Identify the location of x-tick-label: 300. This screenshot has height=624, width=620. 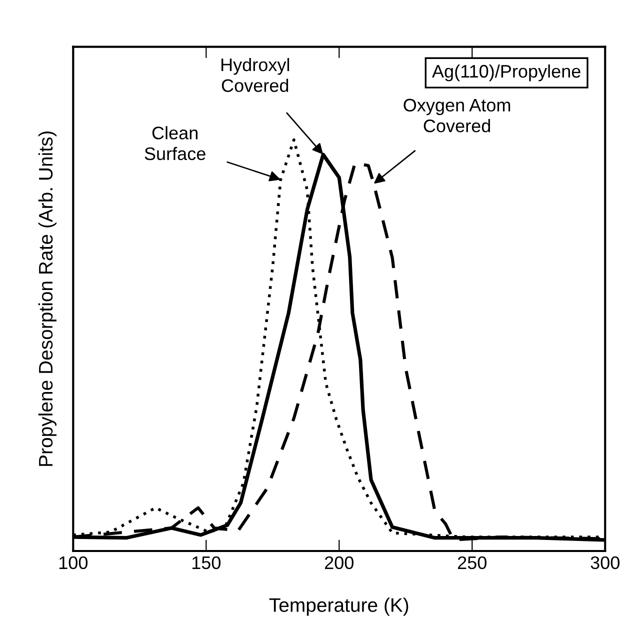
(605, 563).